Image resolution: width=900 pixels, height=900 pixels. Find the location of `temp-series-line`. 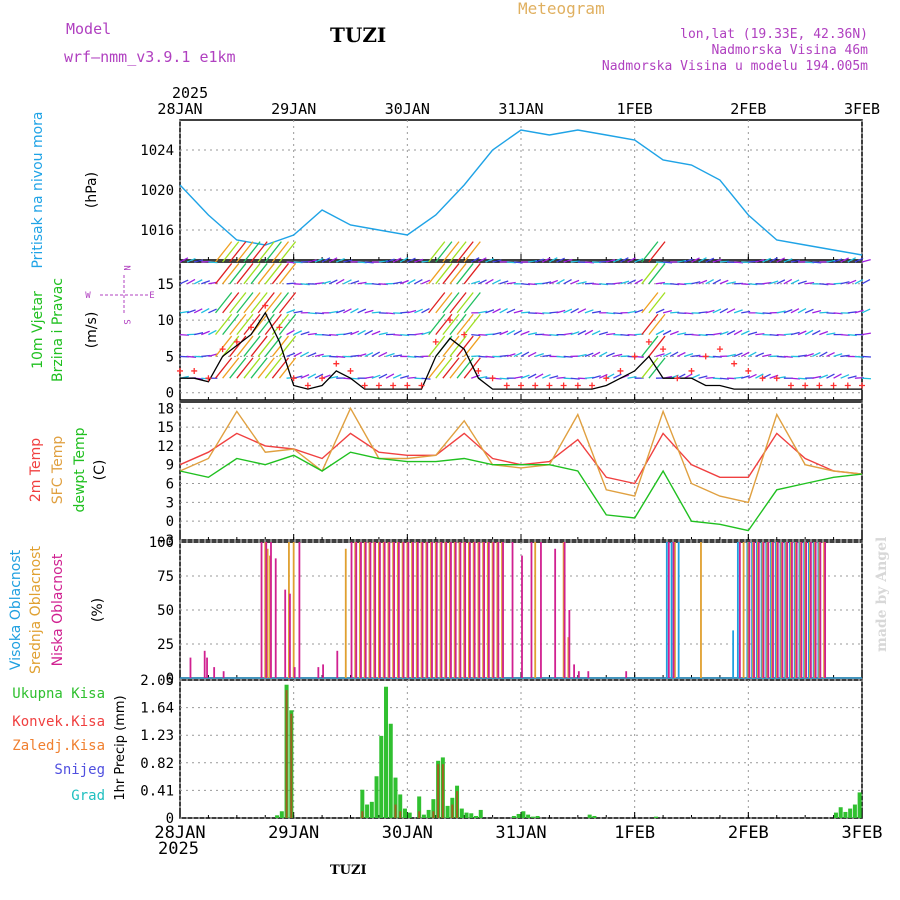

temp-series-line is located at coordinates (521, 455).